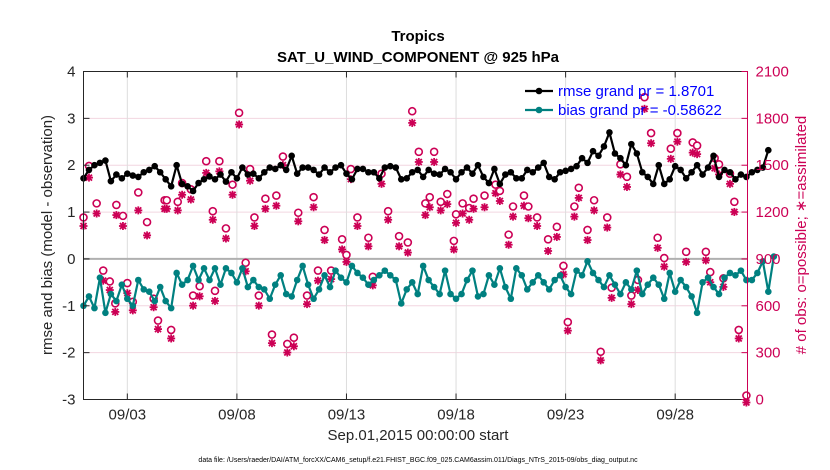  What do you see at coordinates (772, 165) in the screenshot?
I see `y2-tick-label: 1500` at bounding box center [772, 165].